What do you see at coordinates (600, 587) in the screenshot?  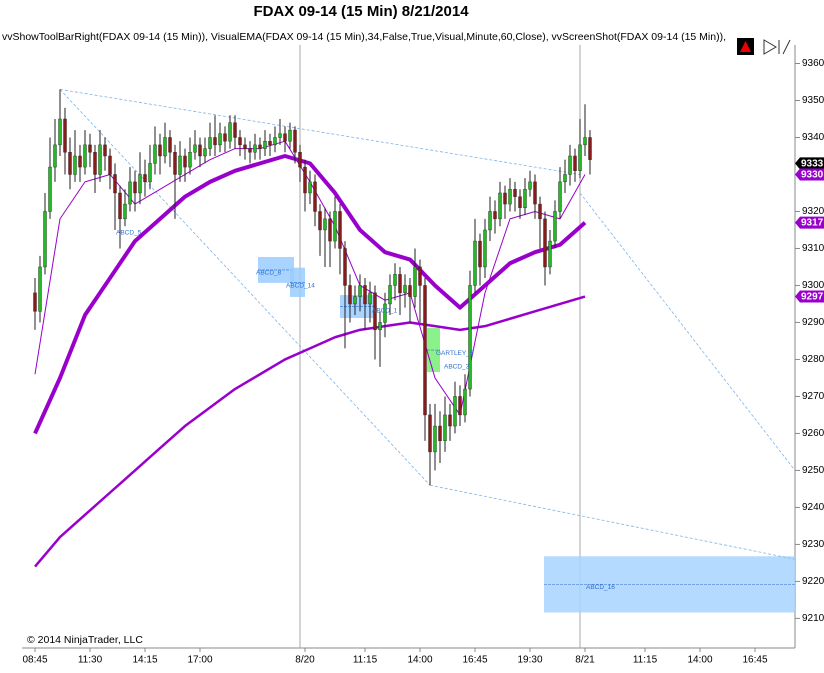 I see `pattern-label: ABCD_16` at bounding box center [600, 587].